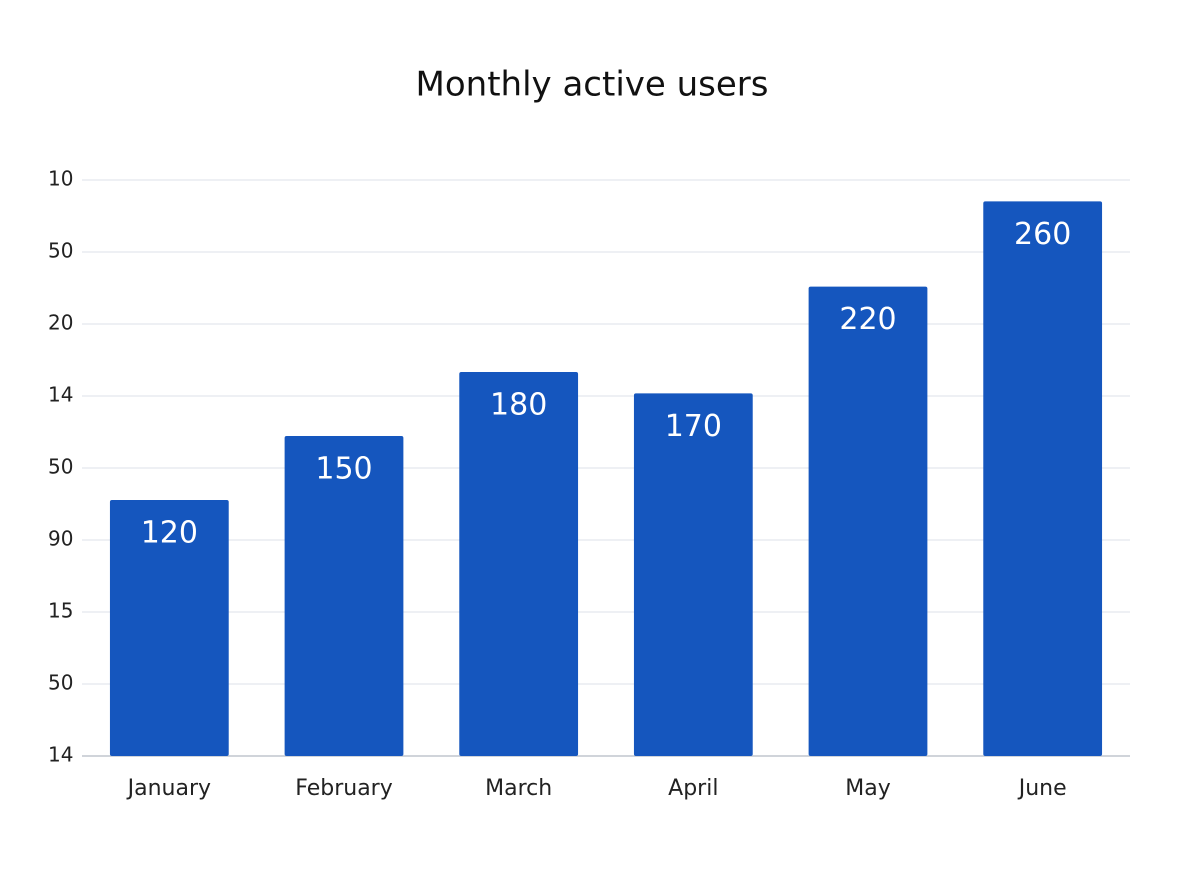 The height and width of the screenshot is (896, 1184). Describe the element at coordinates (60, 611) in the screenshot. I see `y-axis-label: 15` at that location.